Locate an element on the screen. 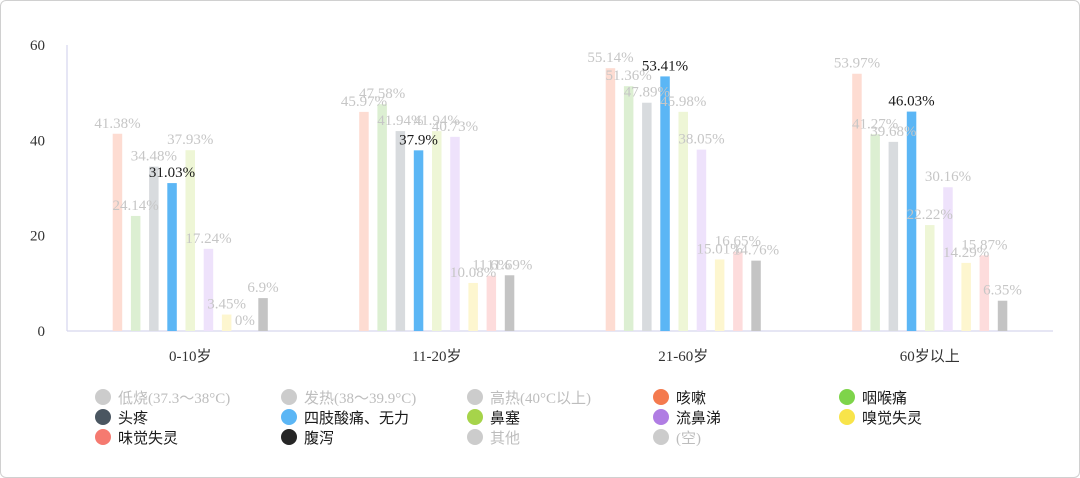 The width and height of the screenshot is (1080, 478). legend-item: 其他 is located at coordinates (493, 437).